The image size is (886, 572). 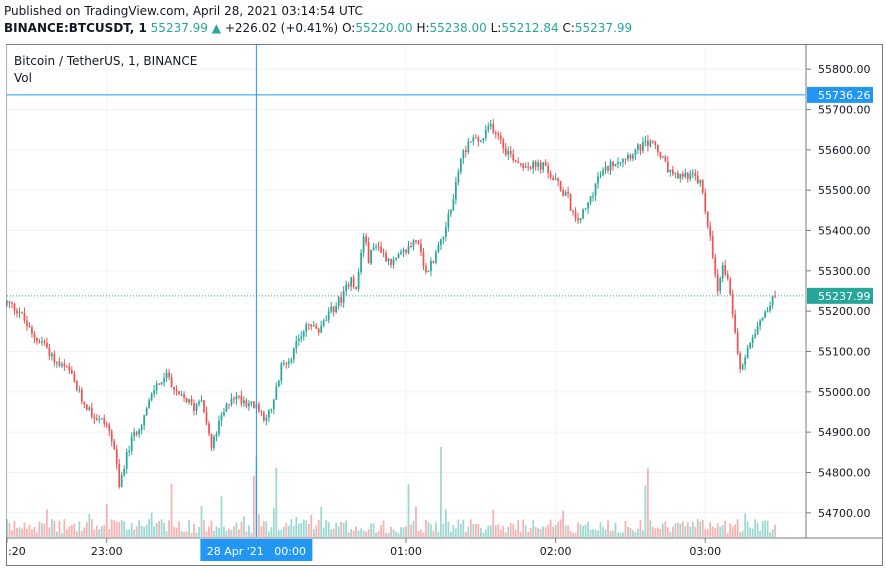 I want to click on price-tick-label: 54800.00, so click(x=844, y=472).